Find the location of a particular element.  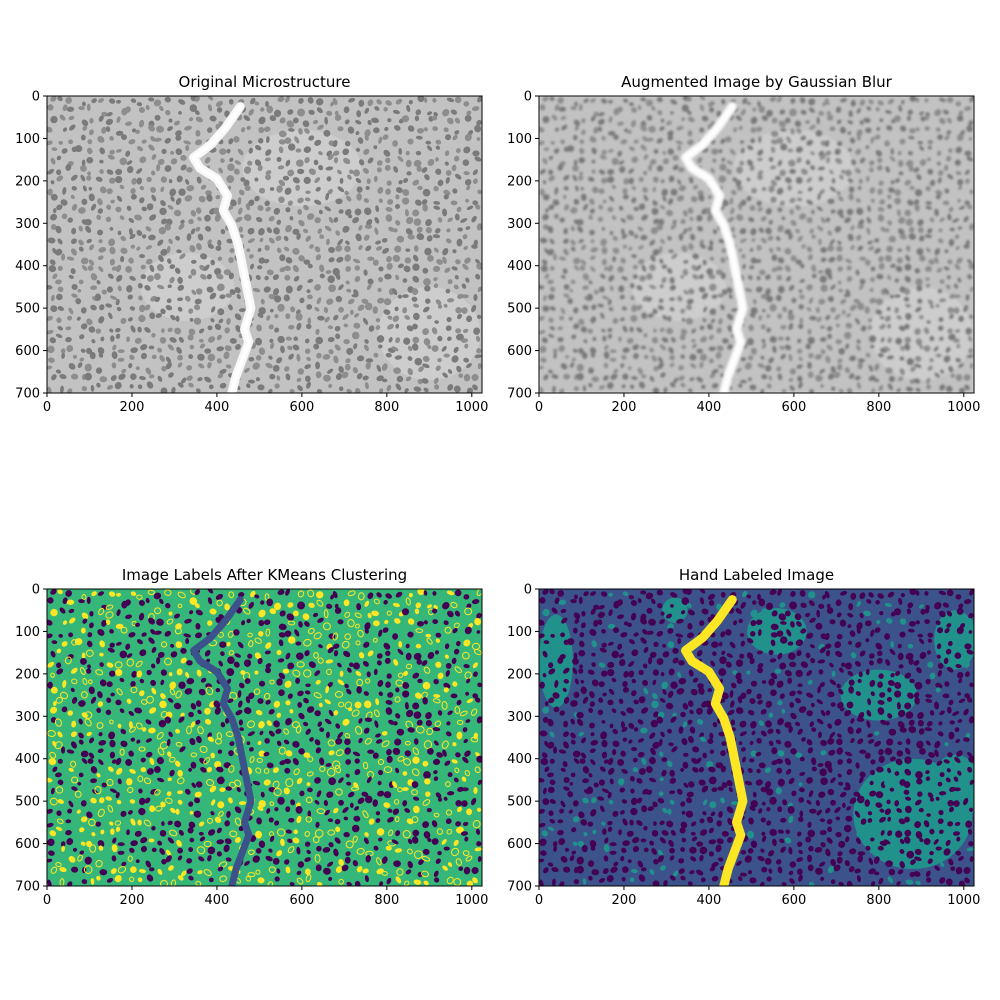

panel-title: Augmented Image by Gaussian Blur is located at coordinates (756, 82).